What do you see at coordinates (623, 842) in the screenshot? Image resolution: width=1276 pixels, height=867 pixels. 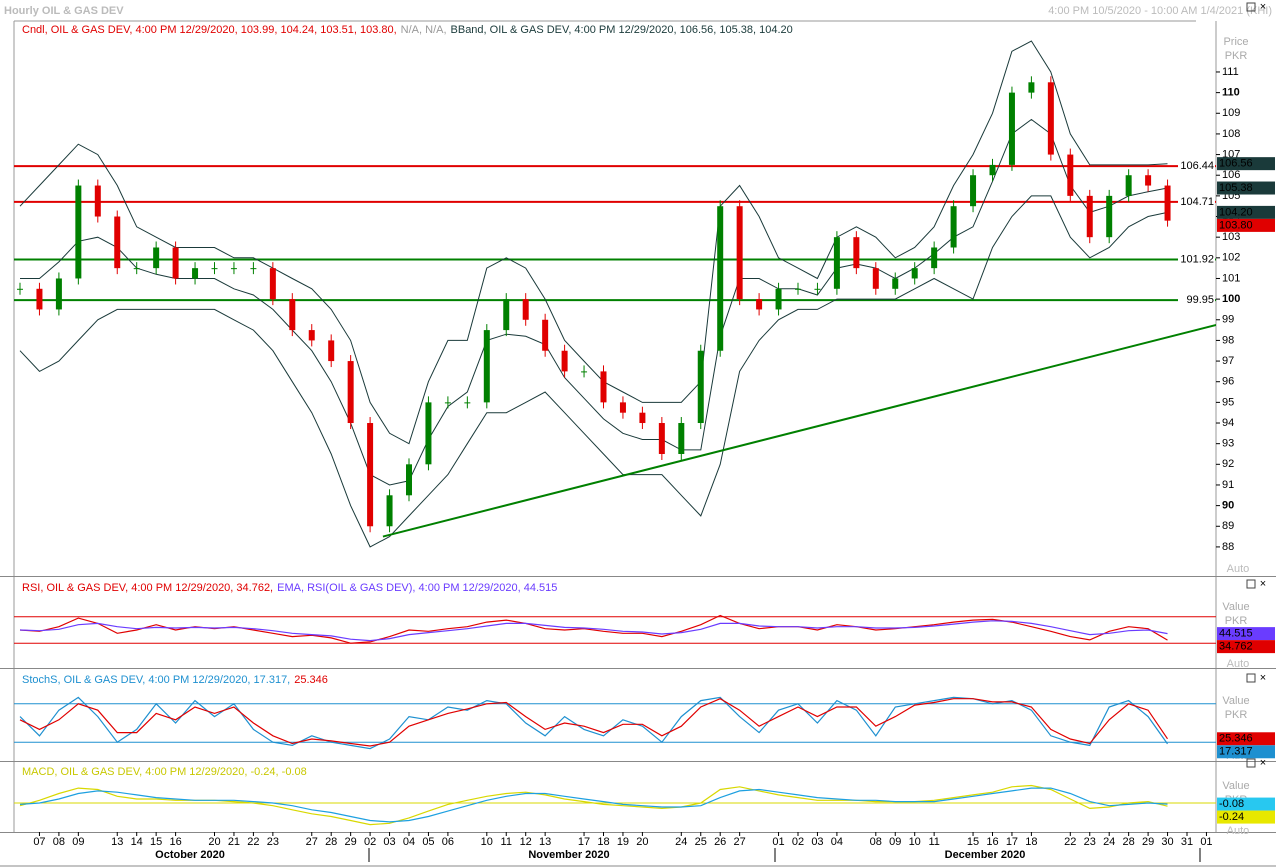 I see `x-tick-label: 19` at bounding box center [623, 842].